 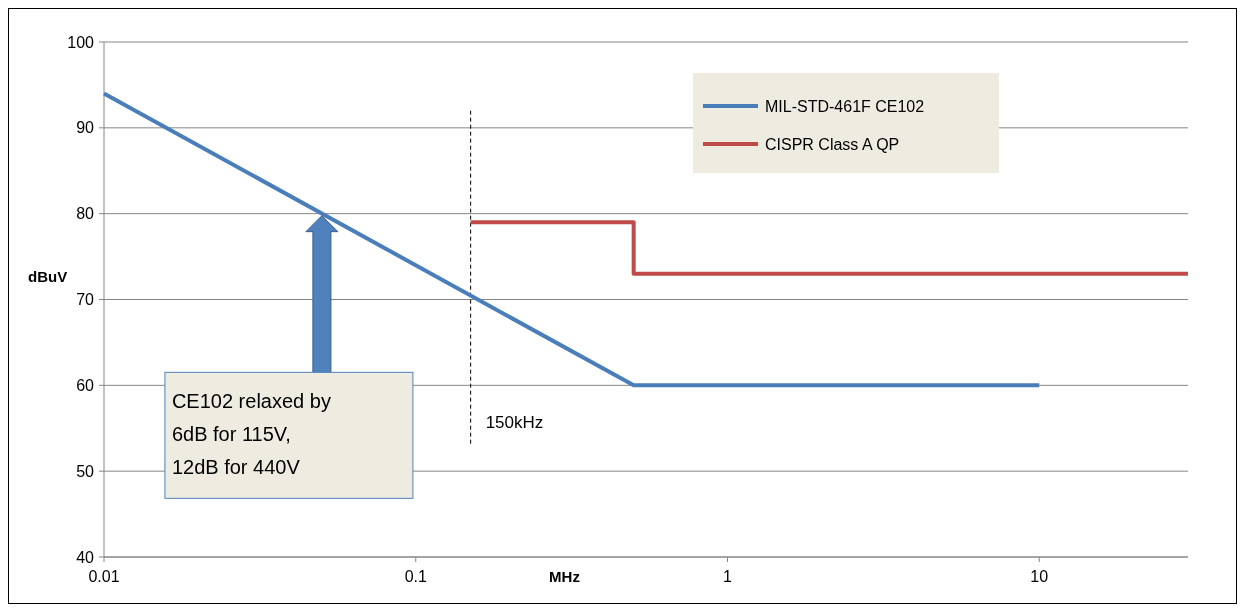 I want to click on y-tick-label: 50, so click(x=85, y=471).